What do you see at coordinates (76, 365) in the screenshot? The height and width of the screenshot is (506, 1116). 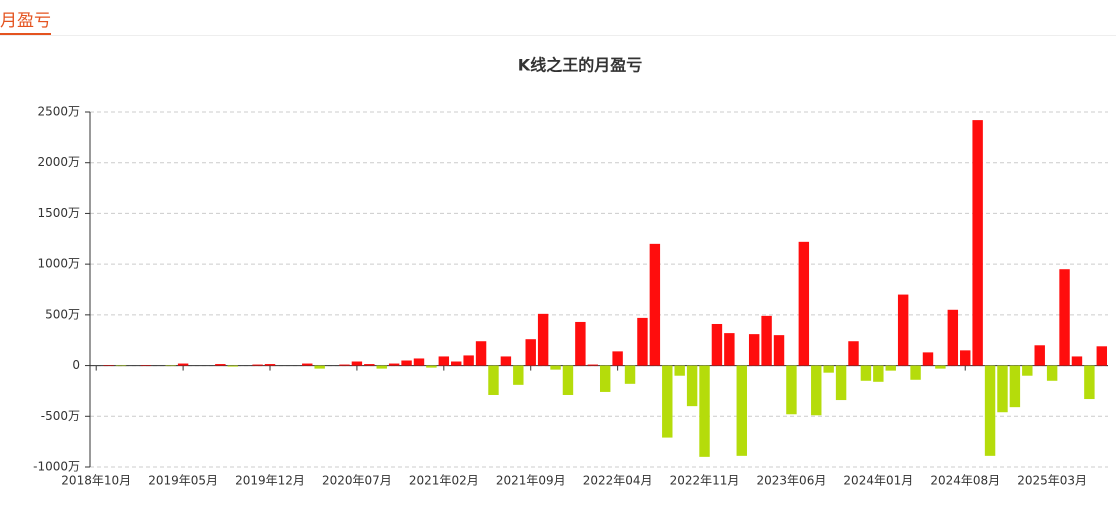 I see `y-tick-label: 0` at bounding box center [76, 365].